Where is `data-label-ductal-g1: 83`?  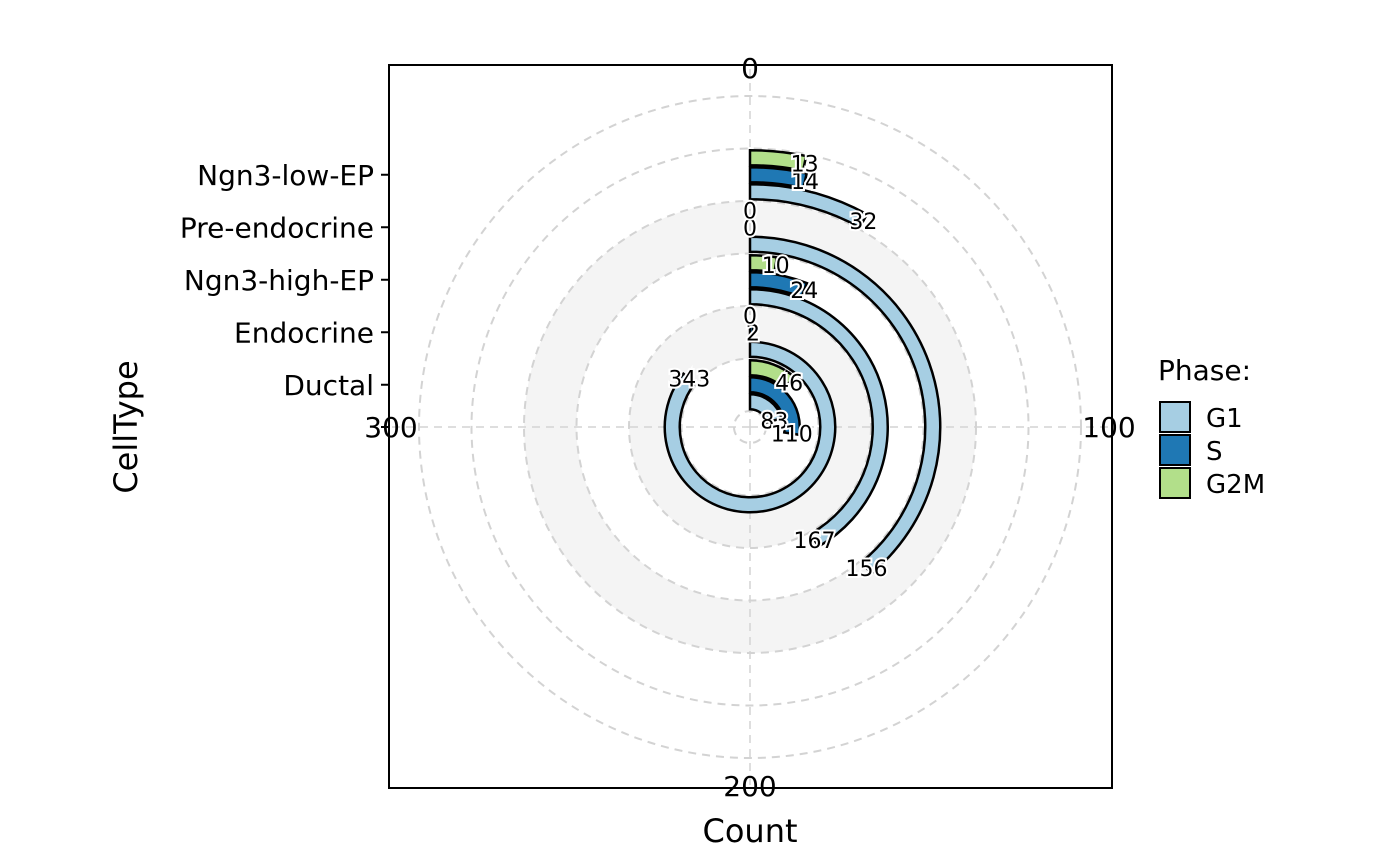 data-label-ductal-g1: 83 is located at coordinates (774, 421).